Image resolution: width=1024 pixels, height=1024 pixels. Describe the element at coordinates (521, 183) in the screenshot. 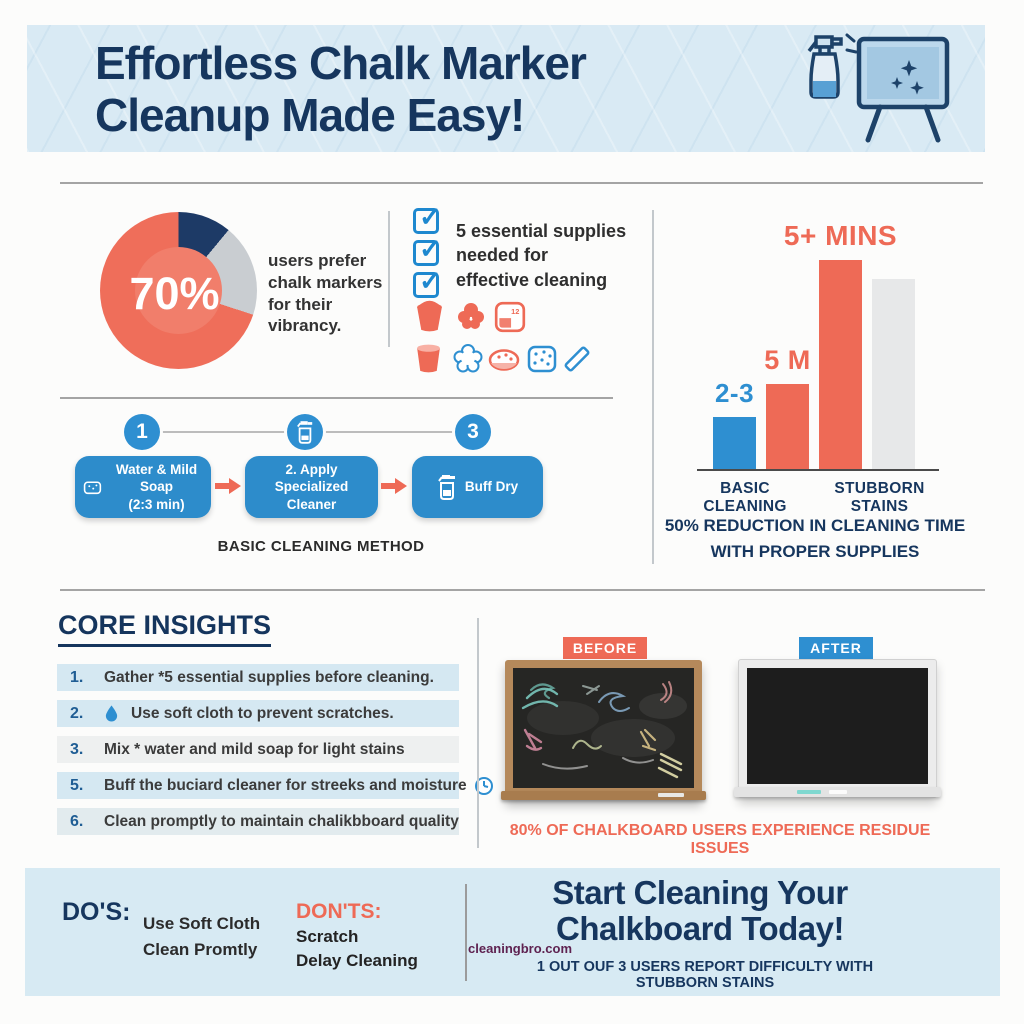

I see `divider-header` at that location.